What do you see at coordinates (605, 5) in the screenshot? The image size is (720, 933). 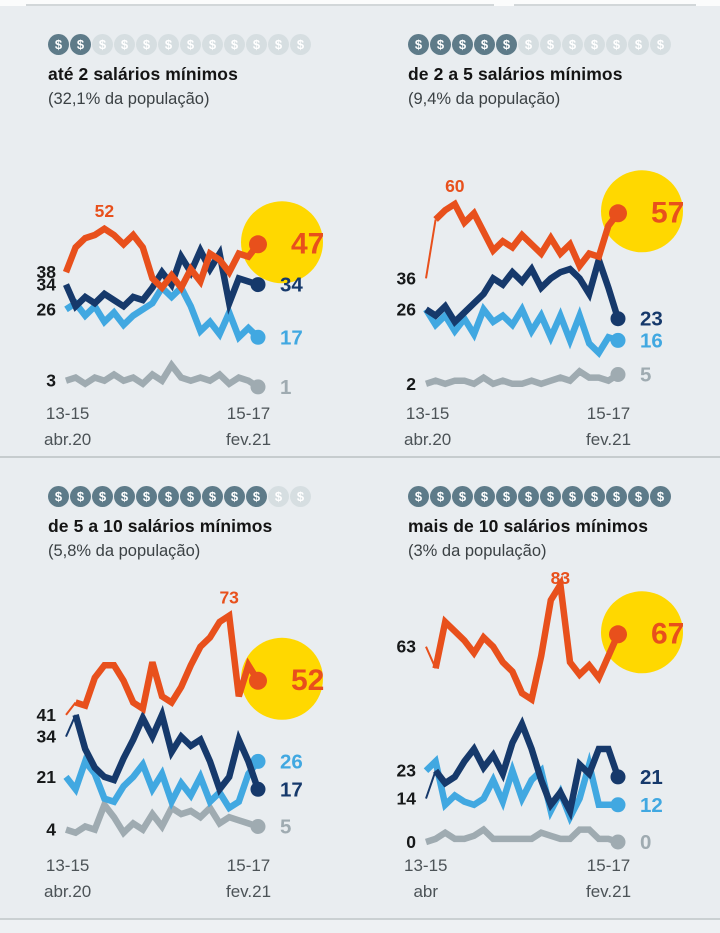 I see `top-rule-right` at bounding box center [605, 5].